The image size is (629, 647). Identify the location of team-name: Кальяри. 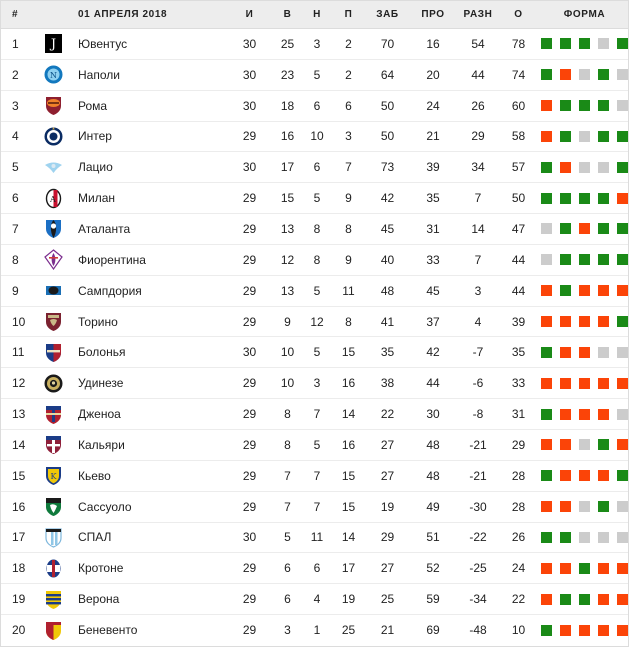
(101, 444).